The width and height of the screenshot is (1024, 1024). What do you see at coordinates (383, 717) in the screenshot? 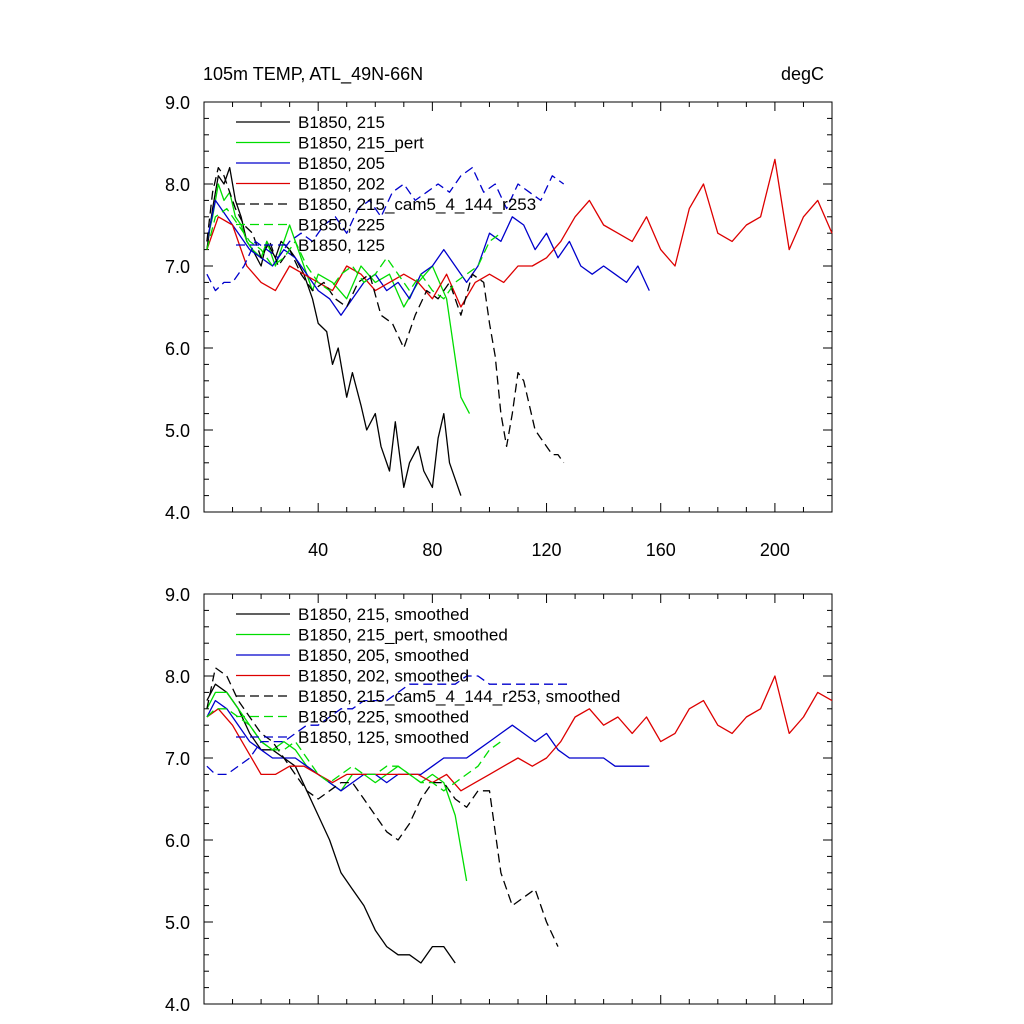
I see `legend-entry: B1850, 225, smoothed` at bounding box center [383, 717].